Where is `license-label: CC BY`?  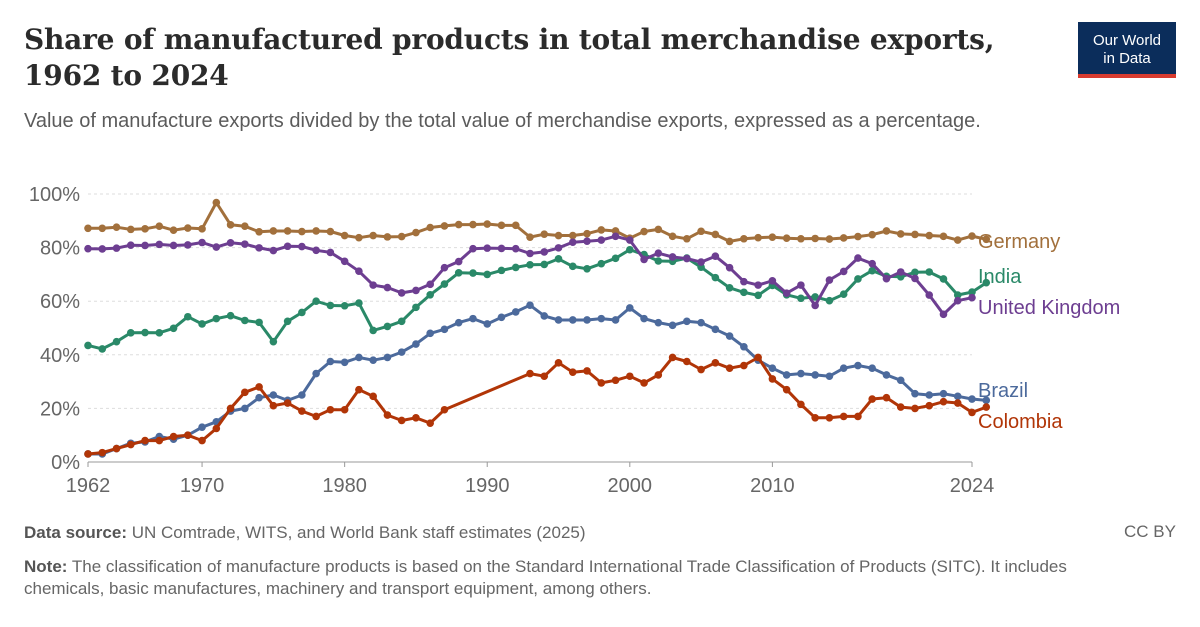 license-label: CC BY is located at coordinates (1150, 531).